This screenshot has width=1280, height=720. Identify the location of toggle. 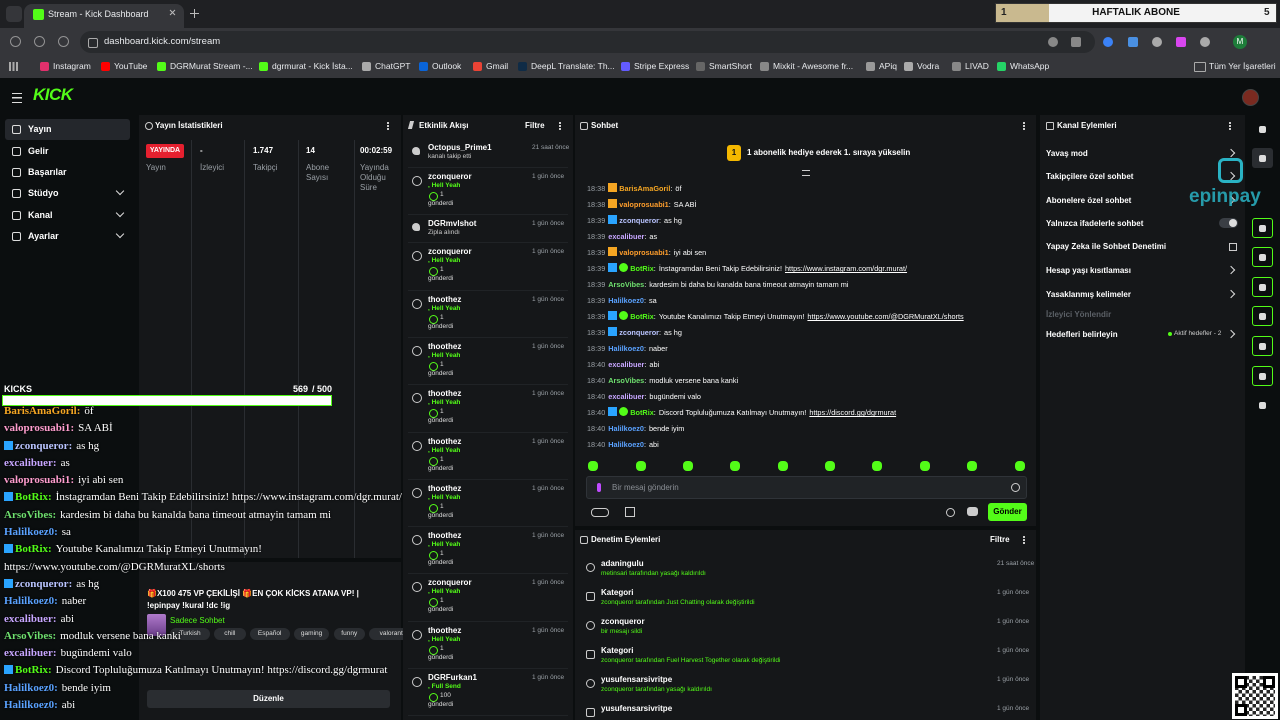
(1228, 223).